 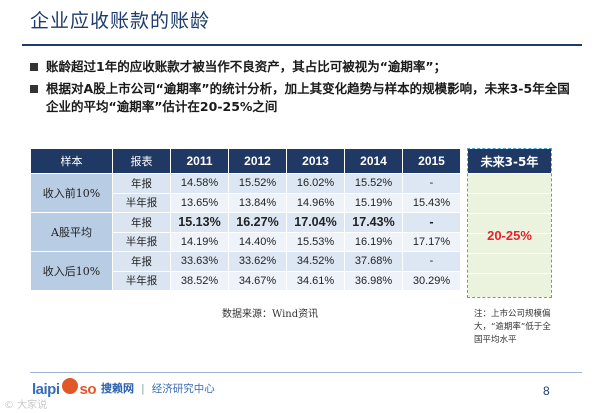 What do you see at coordinates (199, 241) in the screenshot?
I see `value-cell: 14.19%` at bounding box center [199, 241].